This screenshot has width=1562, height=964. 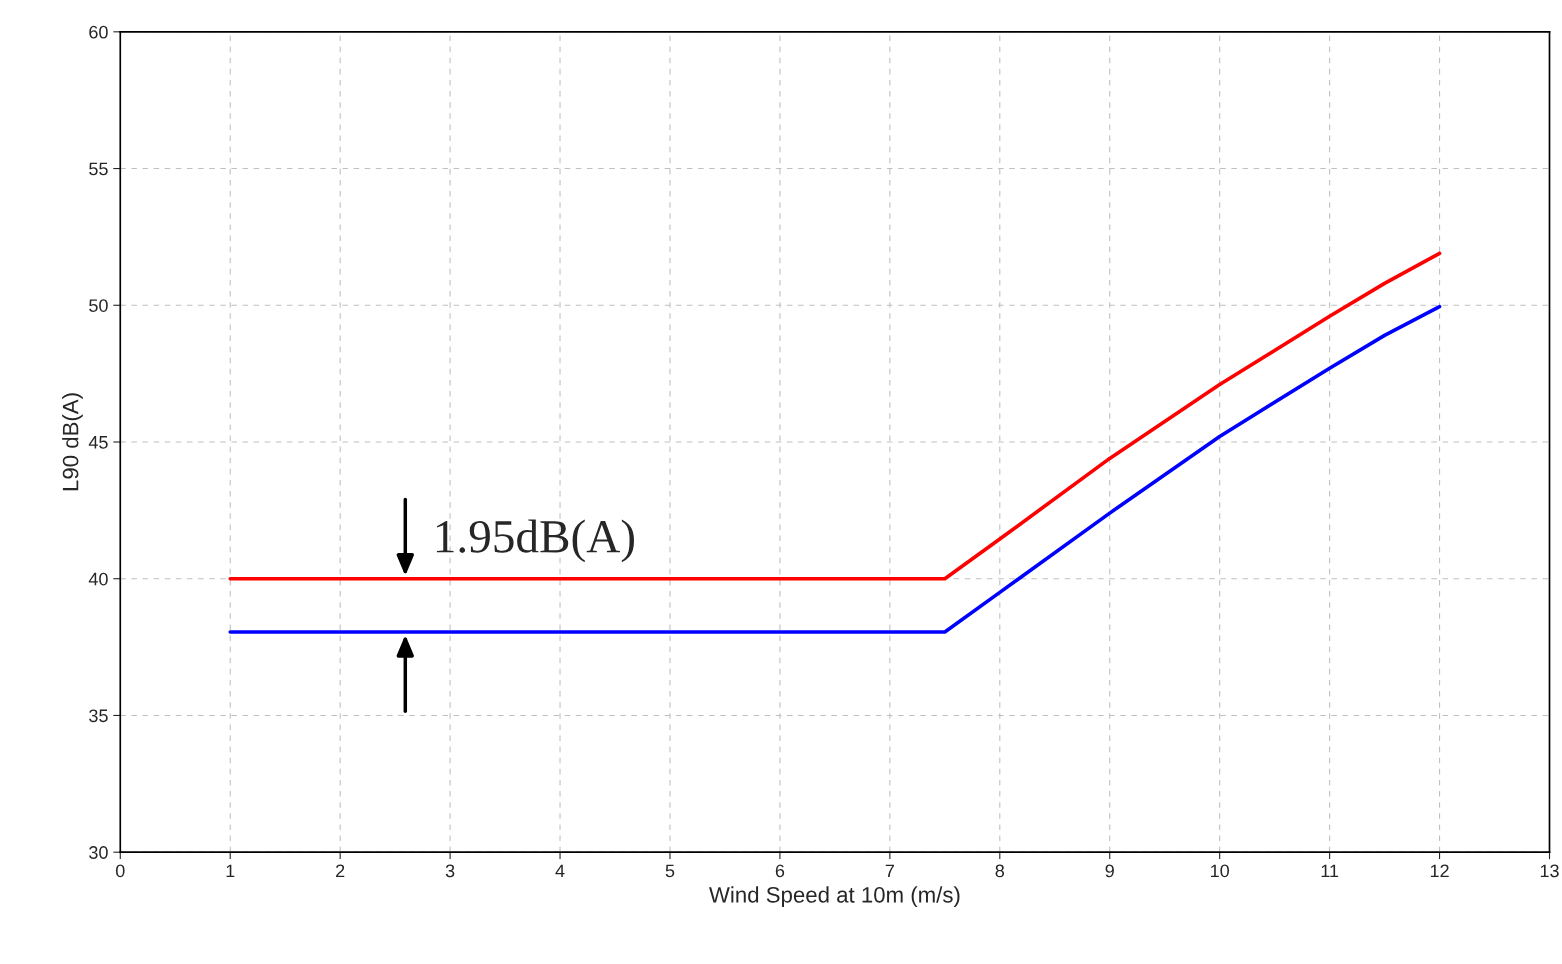 What do you see at coordinates (1549, 871) in the screenshot?
I see `x-tick-label: 13` at bounding box center [1549, 871].